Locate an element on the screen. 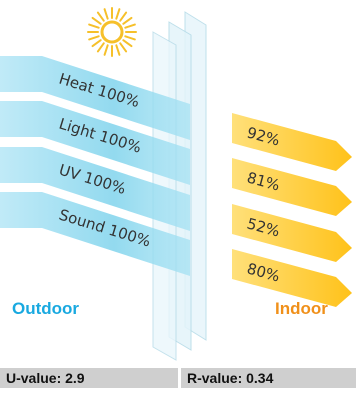 Image resolution: width=356 pixels, height=394 pixels. sun-icon is located at coordinates (112, 32).